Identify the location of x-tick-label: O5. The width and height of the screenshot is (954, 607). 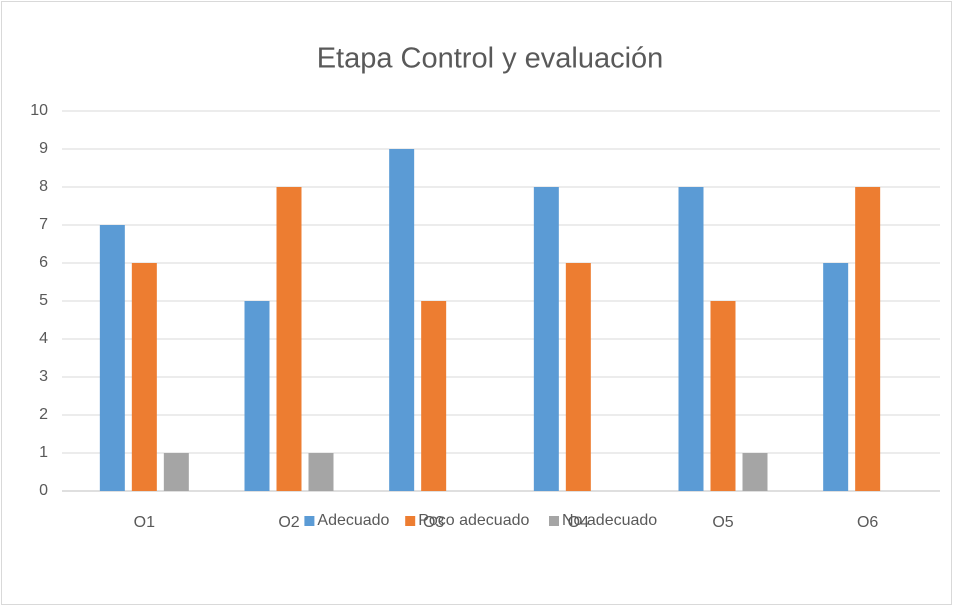
(722, 522).